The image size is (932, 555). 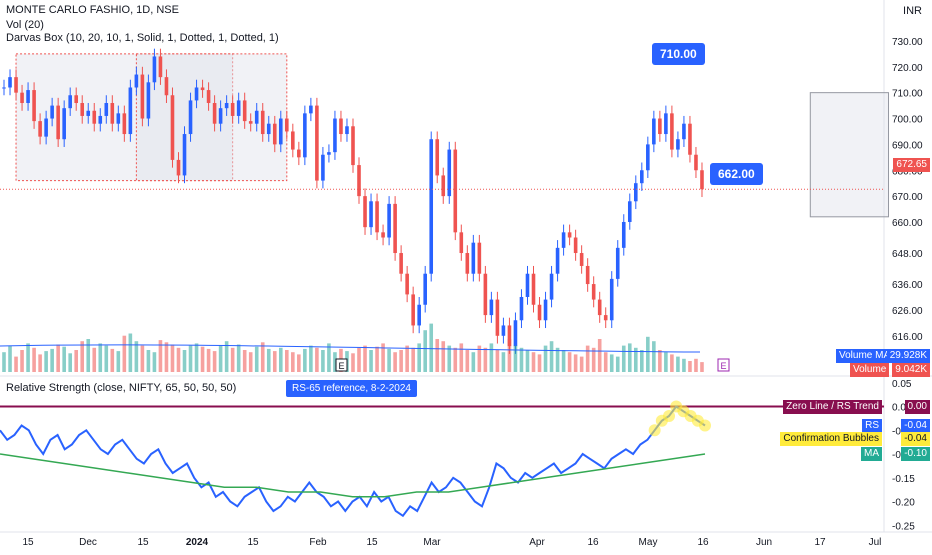 What do you see at coordinates (911, 165) in the screenshot?
I see `last-price-tag: 672.65` at bounding box center [911, 165].